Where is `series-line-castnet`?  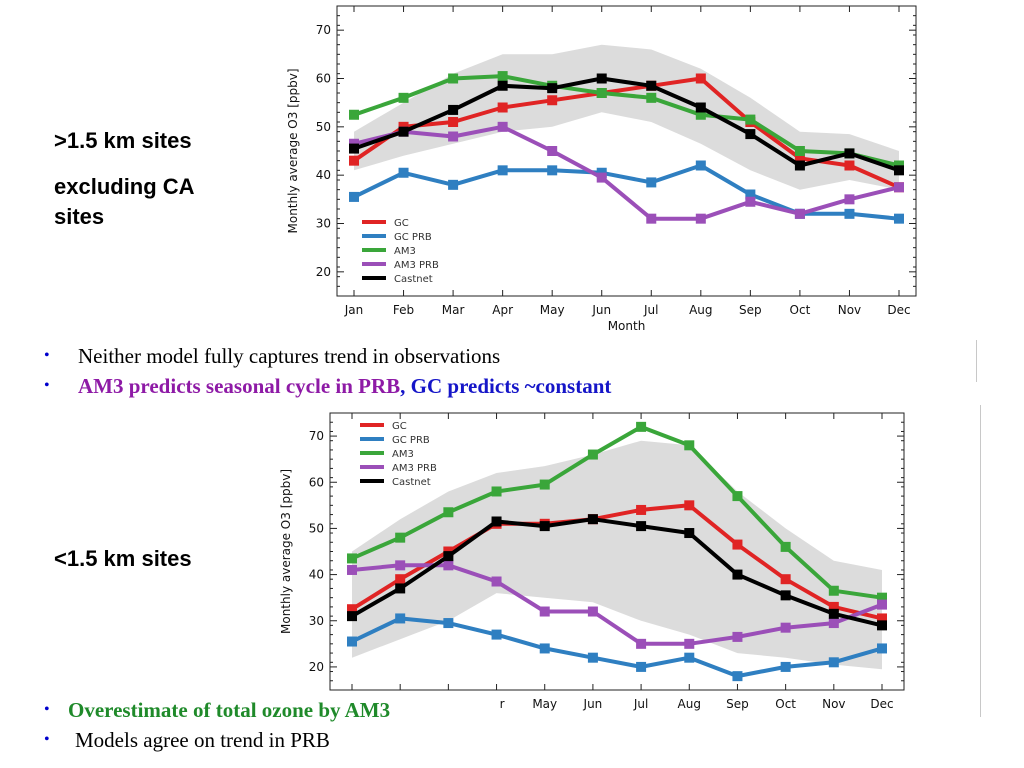 series-line-castnet is located at coordinates (626, 124).